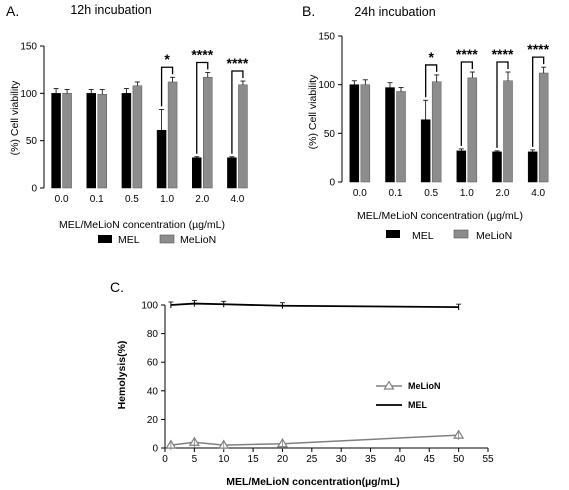 The width and height of the screenshot is (569, 490). I want to click on panel-c-letter: C., so click(117, 287).